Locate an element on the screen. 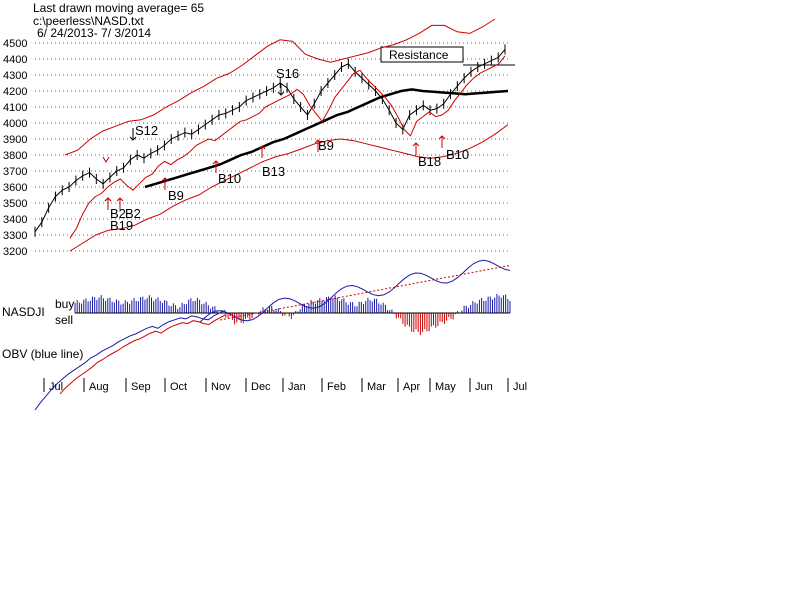 The height and width of the screenshot is (600, 800). signal-label: B19 is located at coordinates (121, 225).